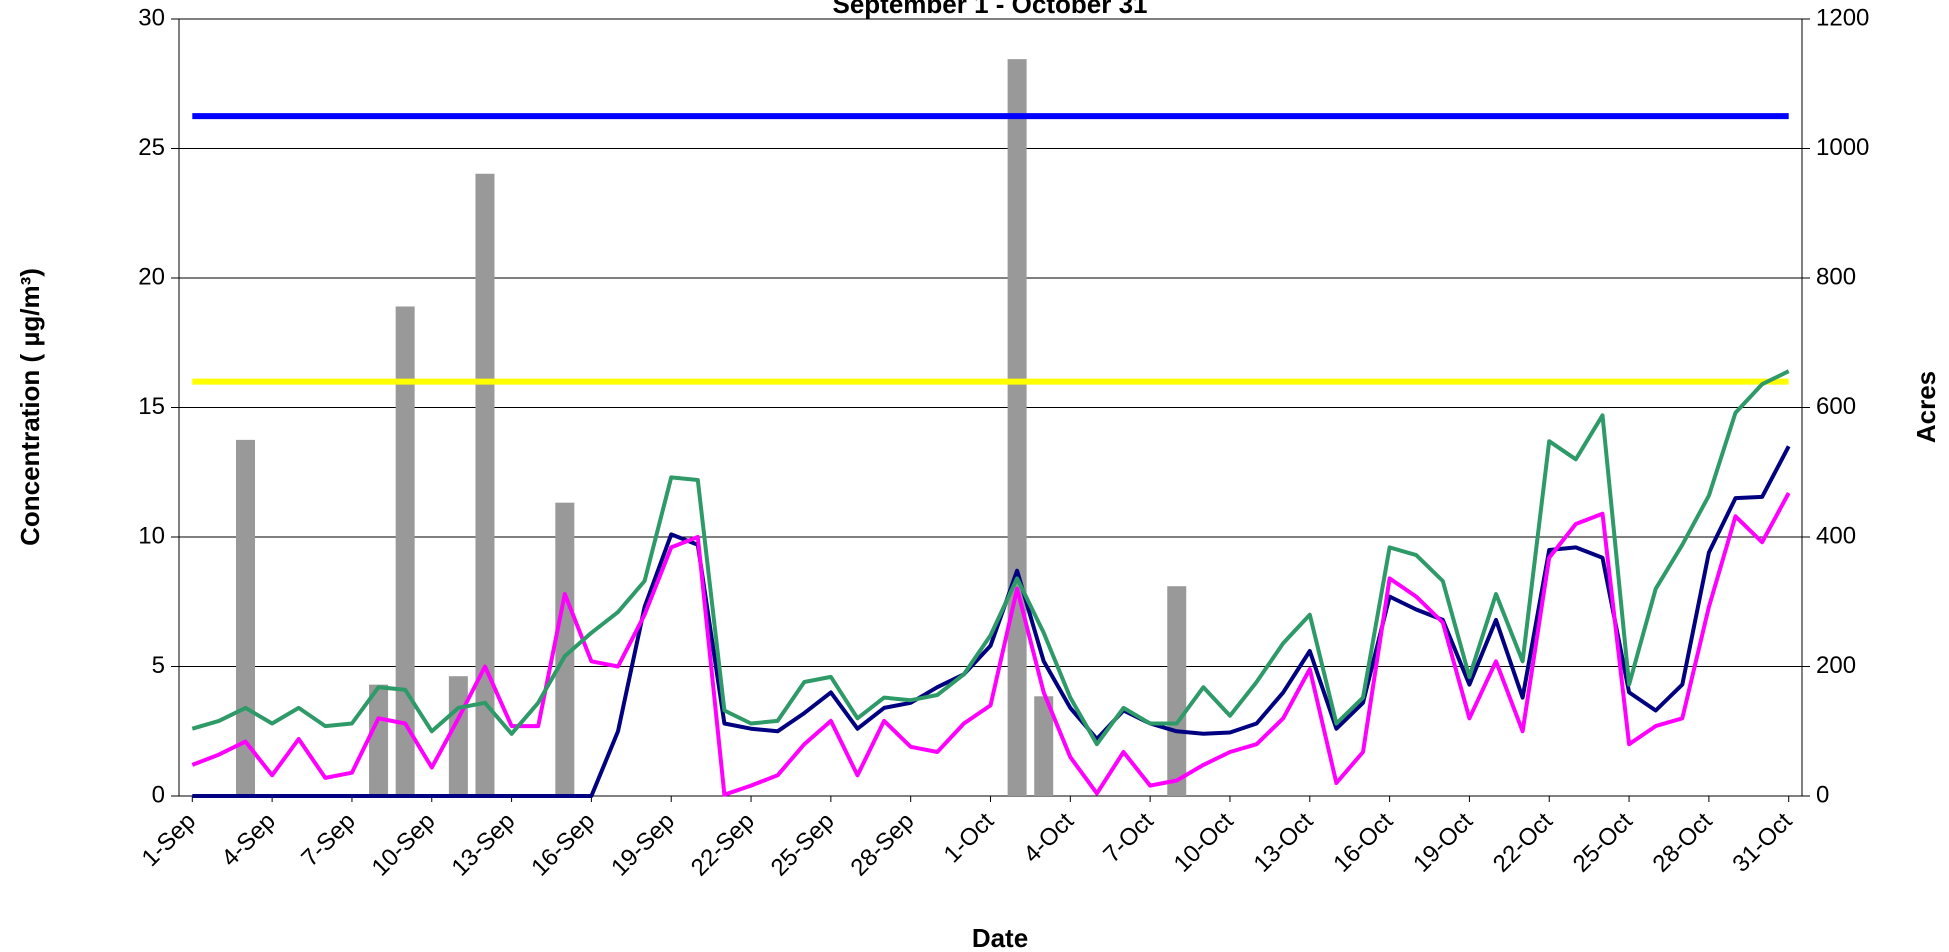  What do you see at coordinates (723, 845) in the screenshot?
I see `x-tick-label: 22-Sep` at bounding box center [723, 845].